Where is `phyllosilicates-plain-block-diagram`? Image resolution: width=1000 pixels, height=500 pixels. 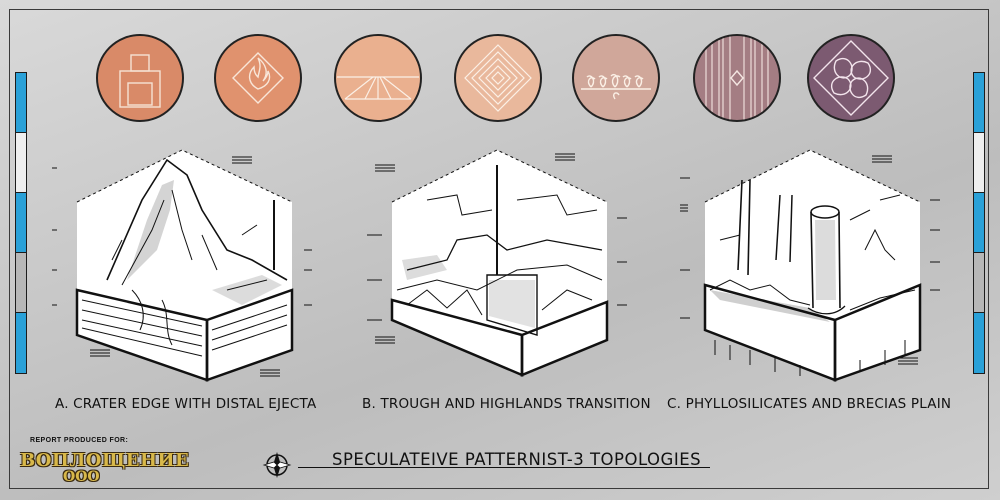 phyllosilicates-plain-block-diagram is located at coordinates (810, 265).